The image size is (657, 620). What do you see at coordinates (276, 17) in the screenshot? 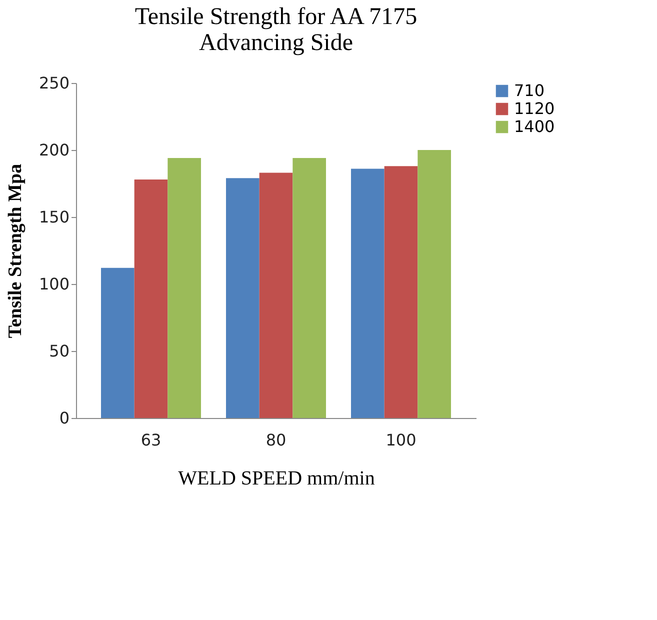
I see `text: Tensile Strength for AA 7175` at bounding box center [276, 17].